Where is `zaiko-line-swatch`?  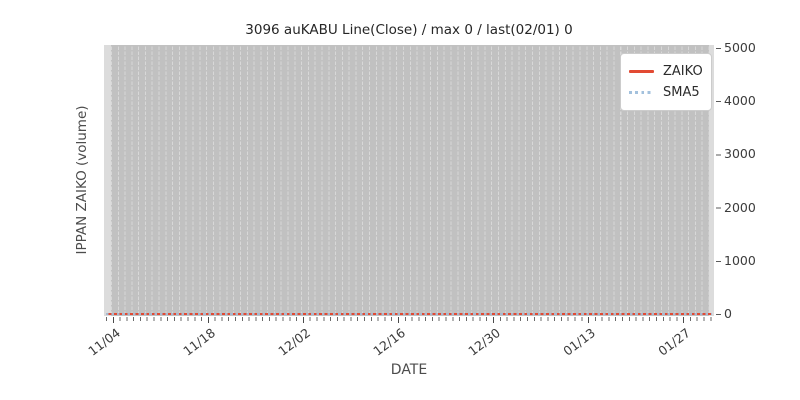
zaiko-line-swatch is located at coordinates (641, 71).